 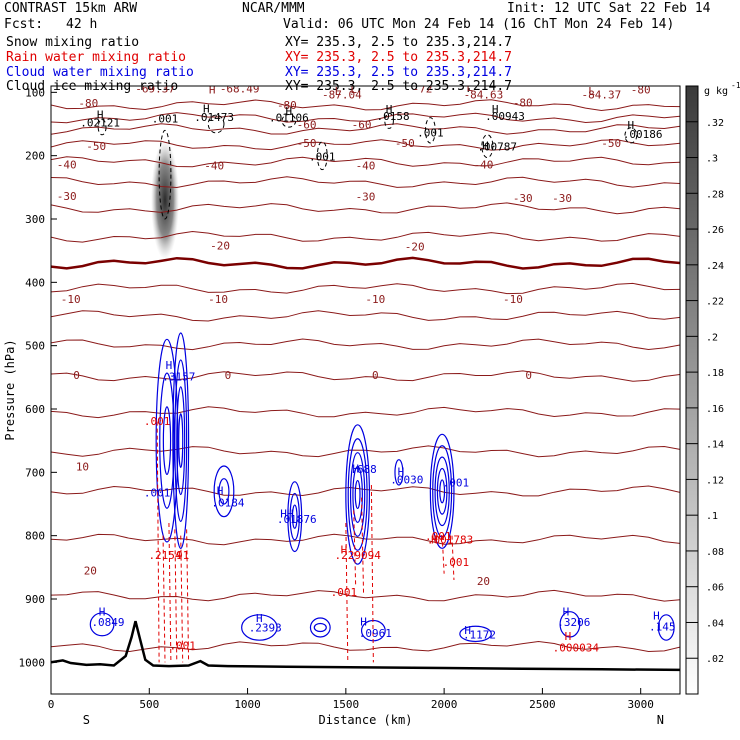 What do you see at coordinates (735, 85) in the screenshot?
I see `colorbar-unit-exponent: -1` at bounding box center [735, 85].